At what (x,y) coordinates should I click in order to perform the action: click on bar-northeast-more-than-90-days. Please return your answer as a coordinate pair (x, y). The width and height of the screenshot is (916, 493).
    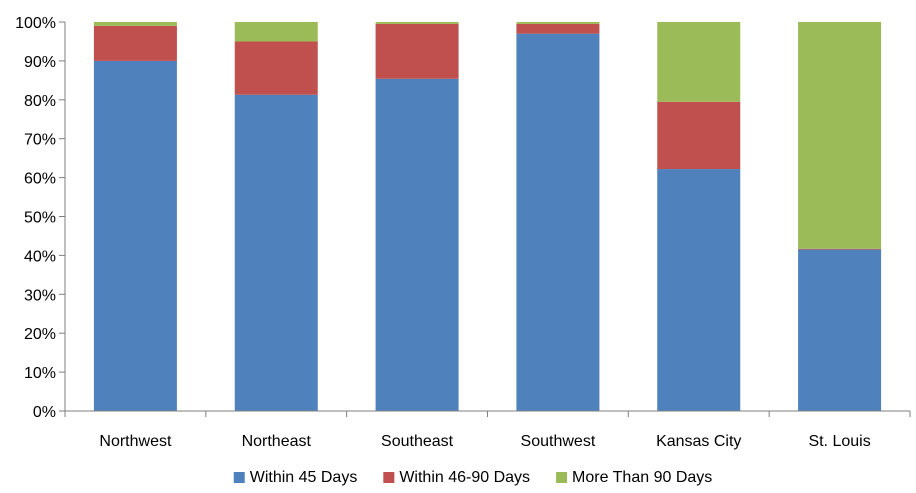
    Looking at the image, I should click on (276, 32).